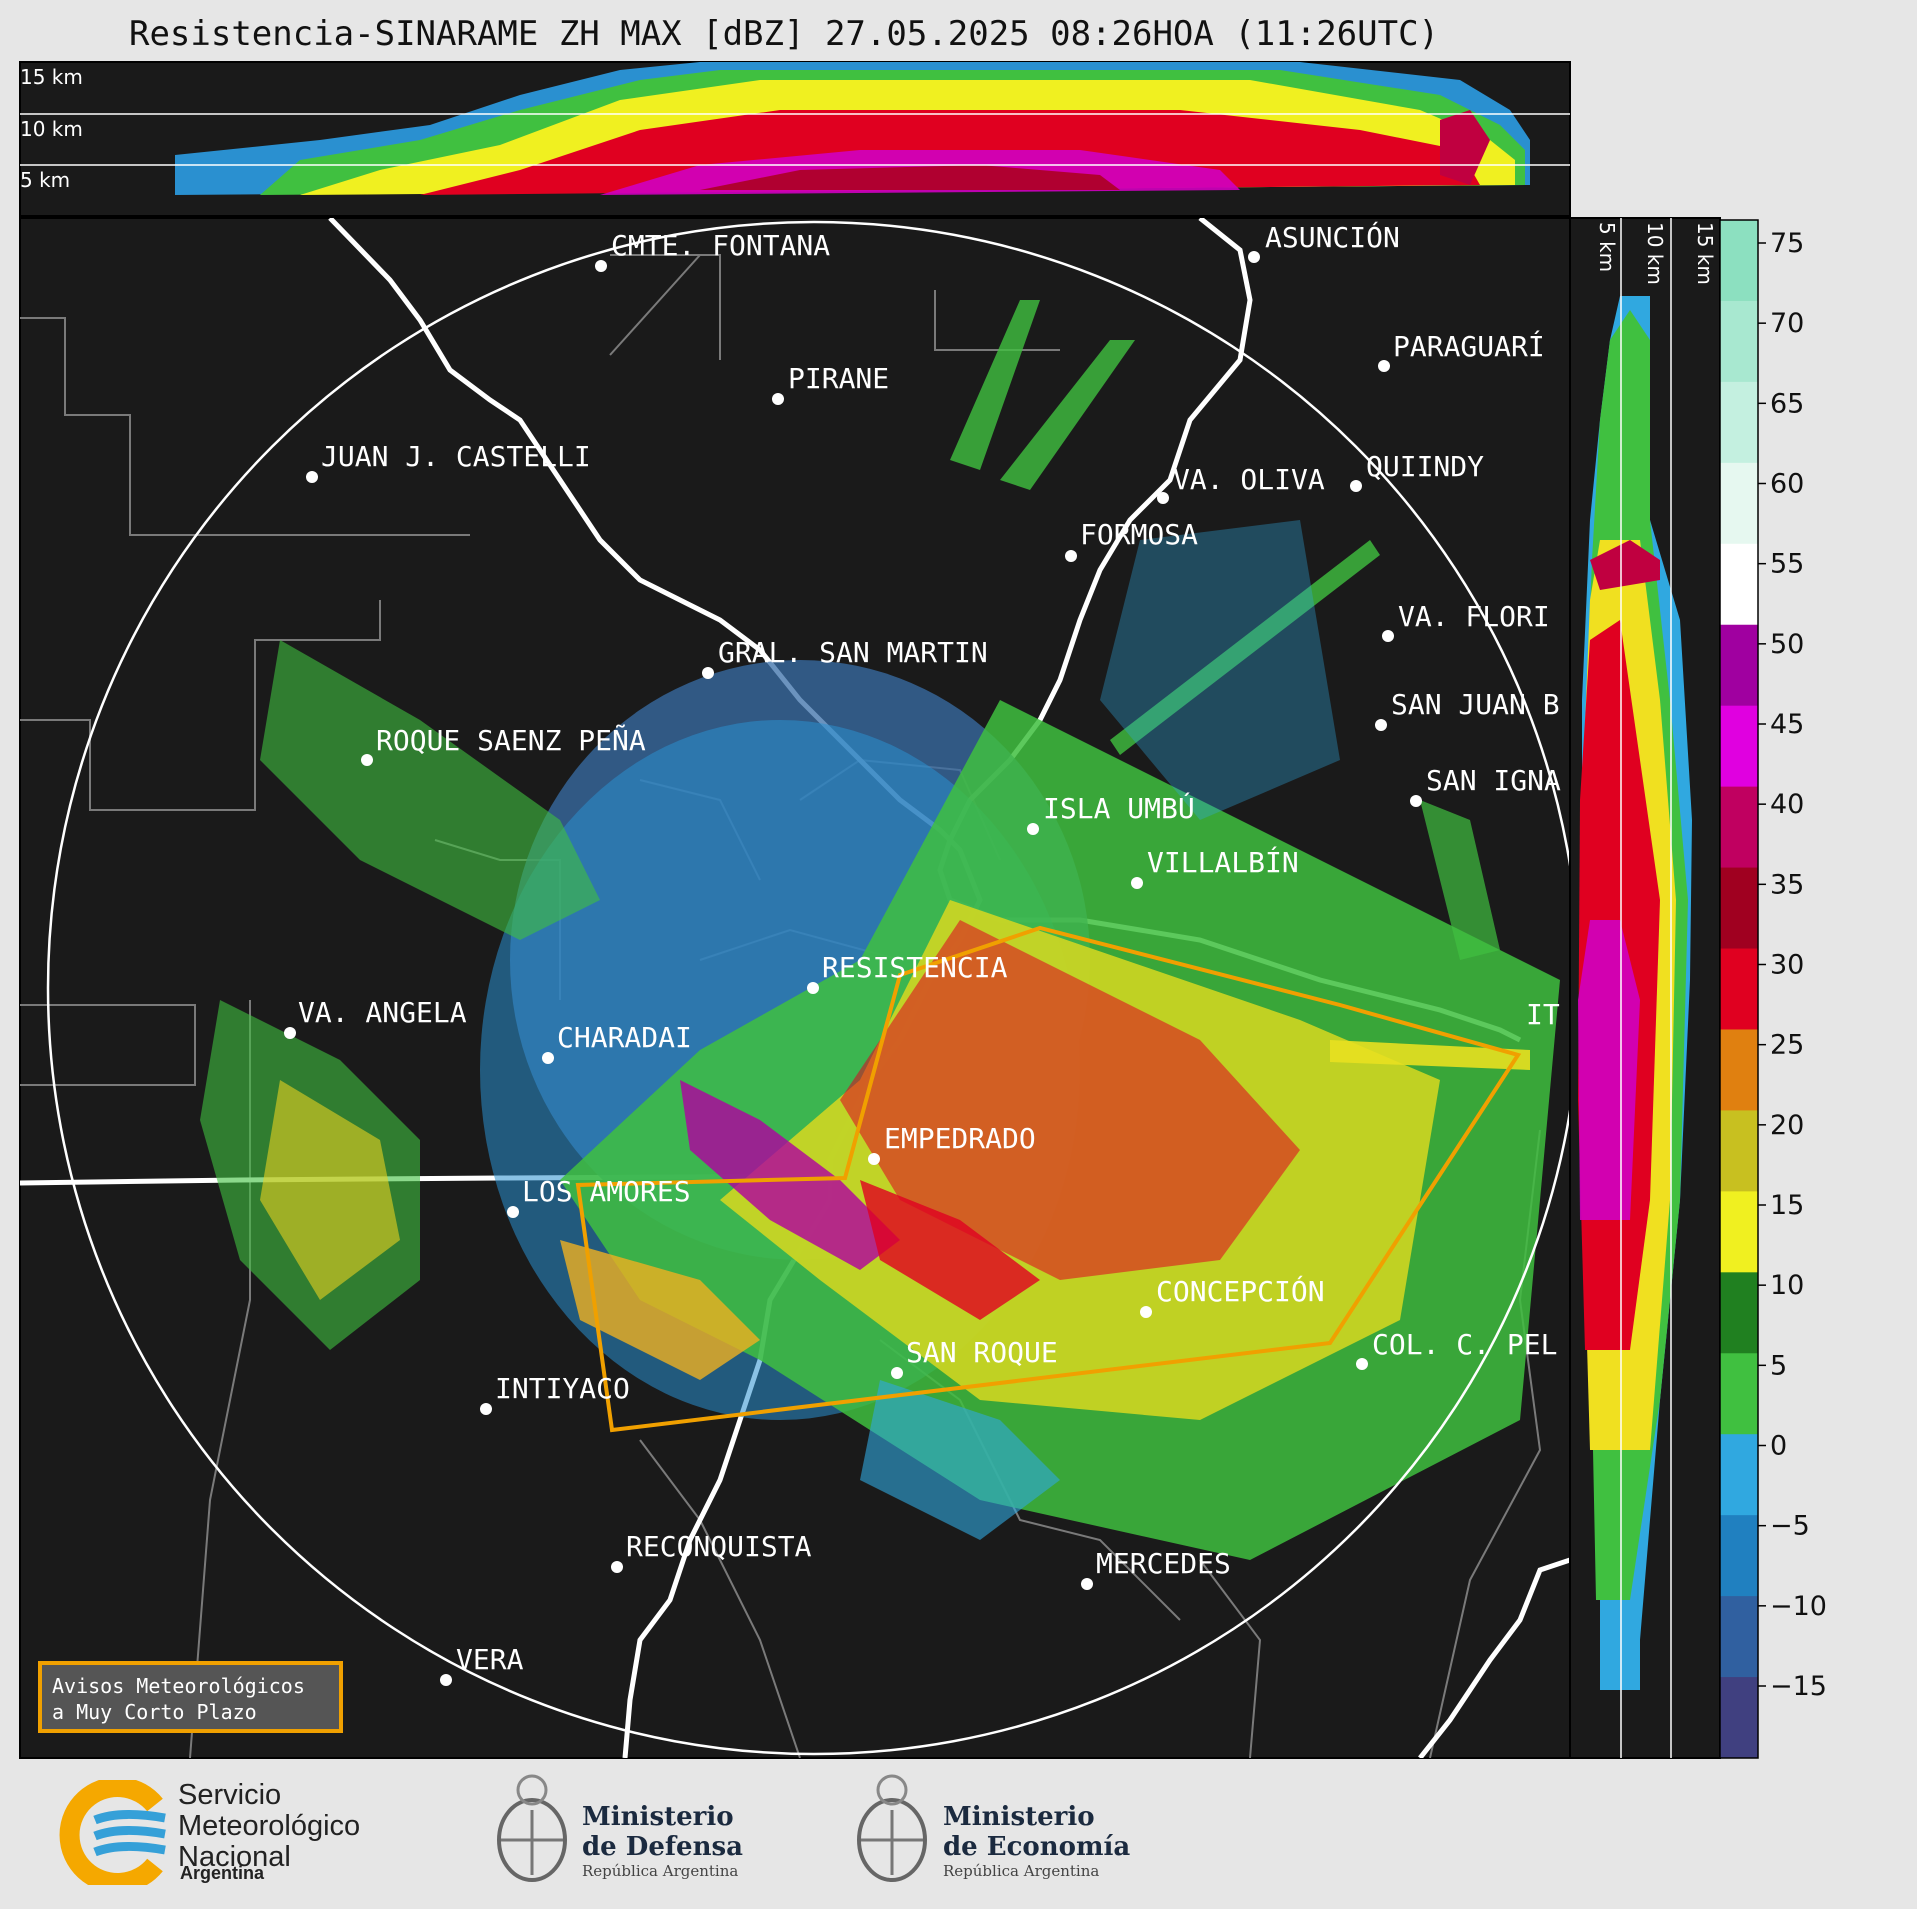  Describe the element at coordinates (1798, 1606) in the screenshot. I see `colorbar-tick-label: −10` at that location.